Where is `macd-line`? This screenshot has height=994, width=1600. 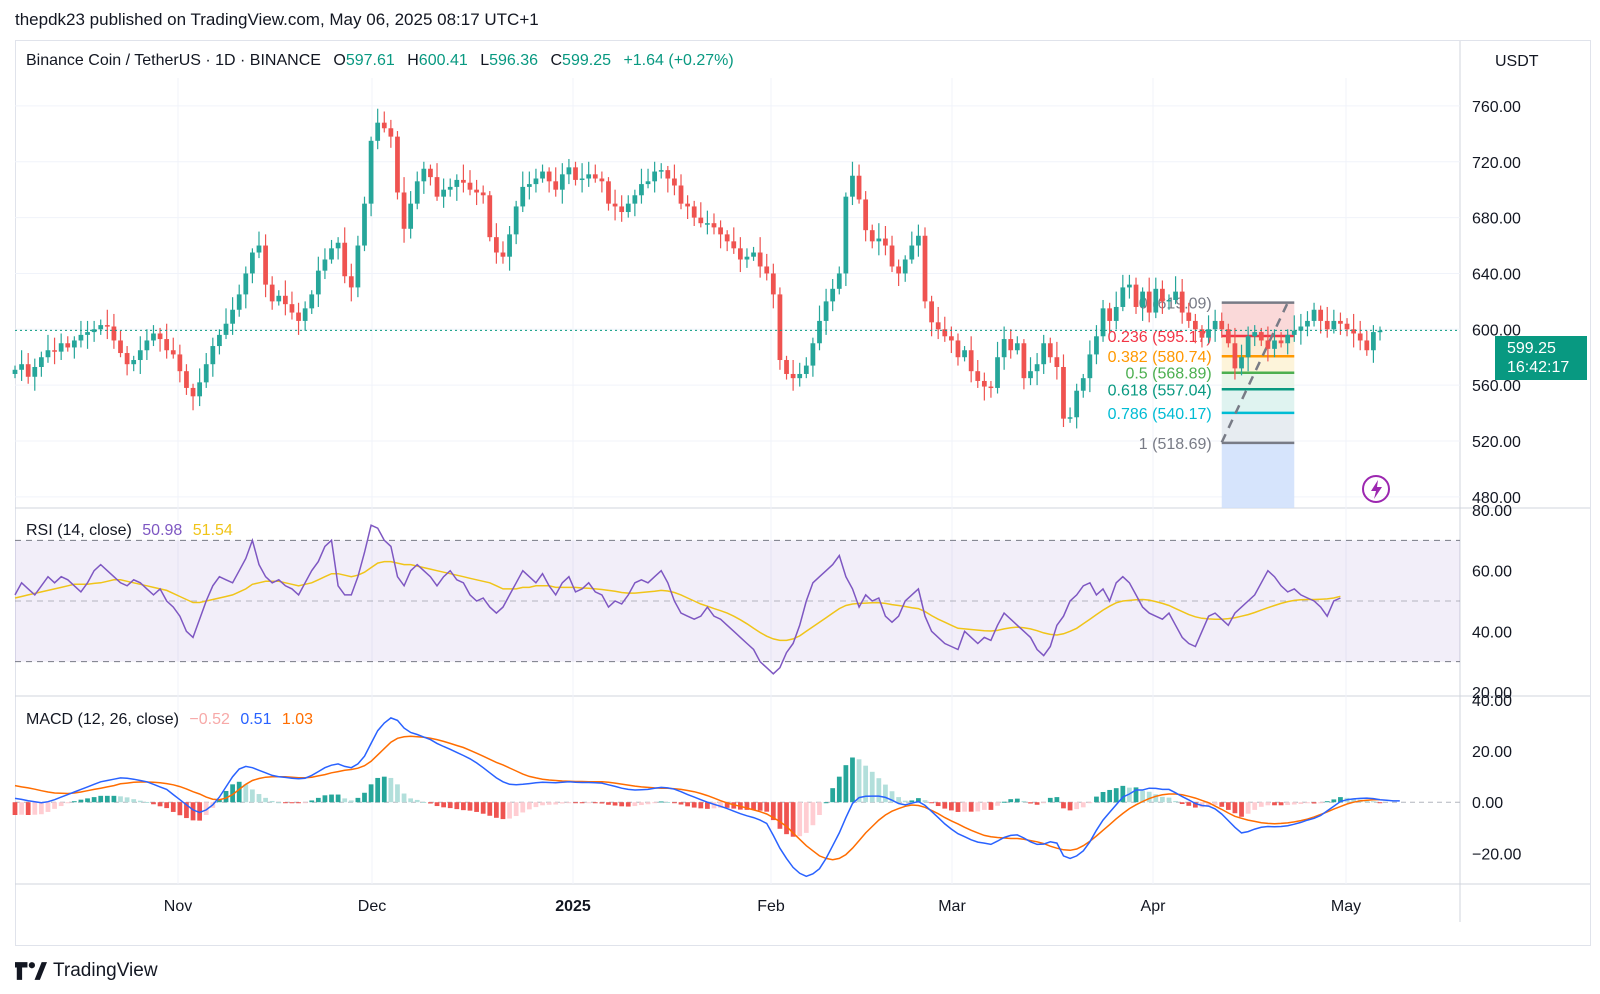 macd-line is located at coordinates (707, 797).